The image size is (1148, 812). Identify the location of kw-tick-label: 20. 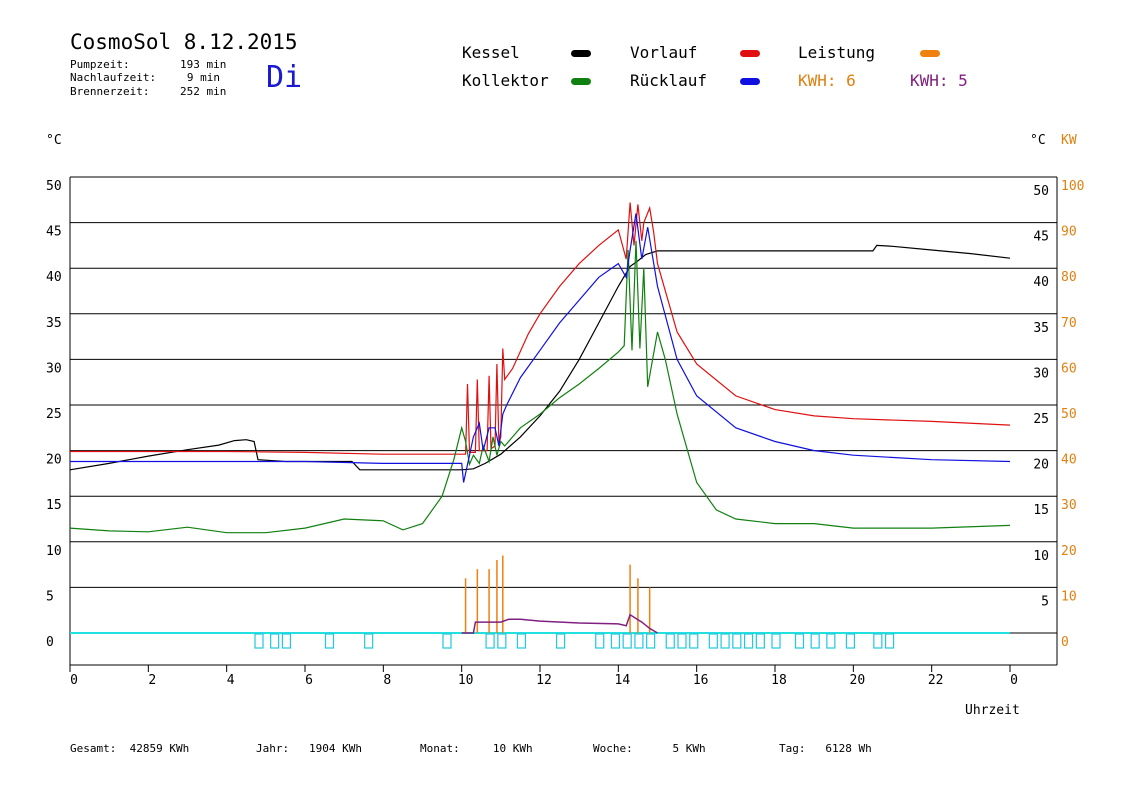
(1069, 551).